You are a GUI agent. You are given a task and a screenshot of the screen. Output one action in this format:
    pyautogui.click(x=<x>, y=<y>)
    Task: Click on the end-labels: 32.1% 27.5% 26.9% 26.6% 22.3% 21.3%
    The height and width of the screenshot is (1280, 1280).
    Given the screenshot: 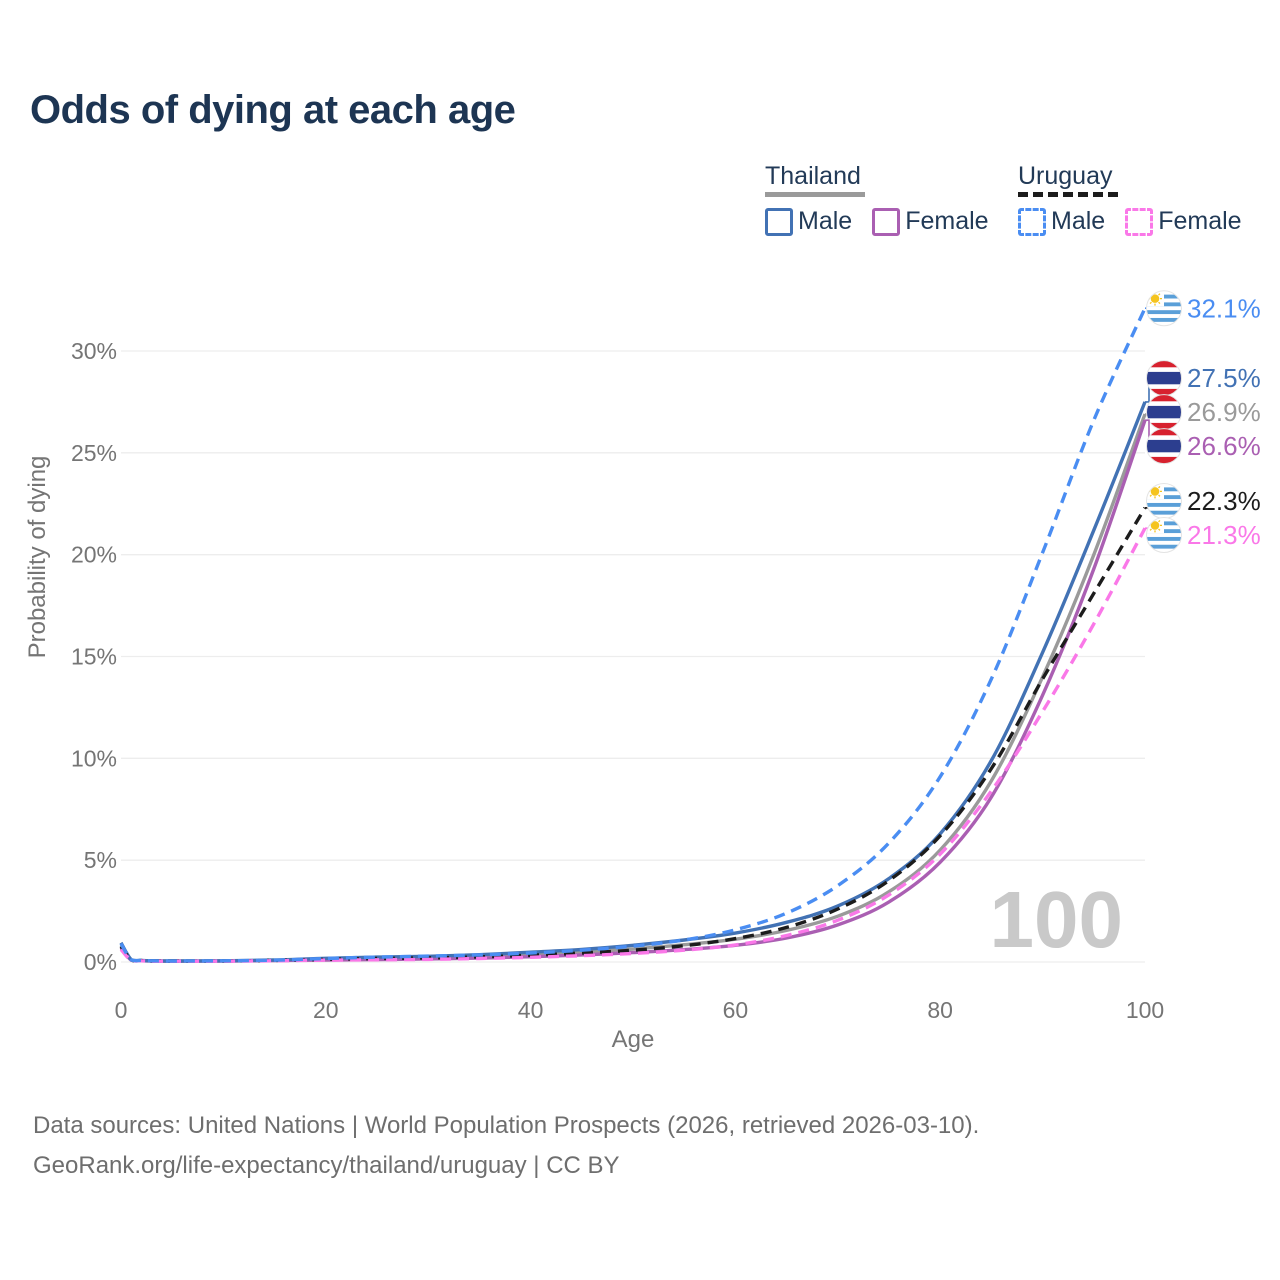 What is the action you would take?
    pyautogui.click(x=1203, y=422)
    